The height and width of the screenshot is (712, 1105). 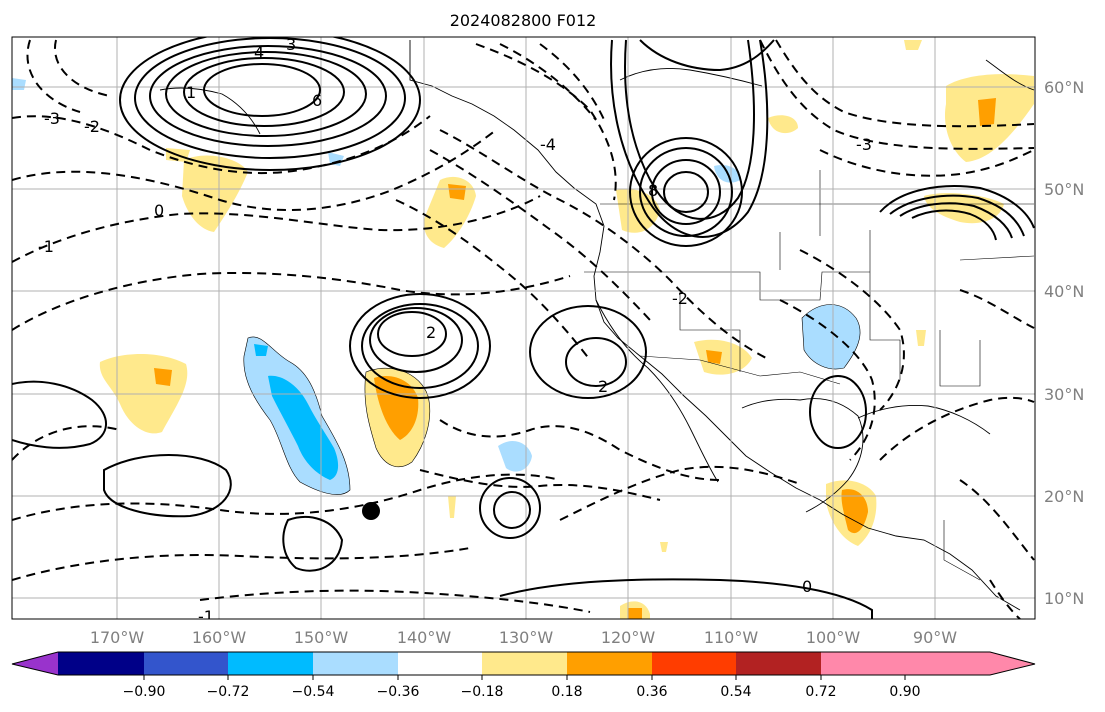 What do you see at coordinates (228, 692) in the screenshot?
I see `colorbar-label: −0.72` at bounding box center [228, 692].